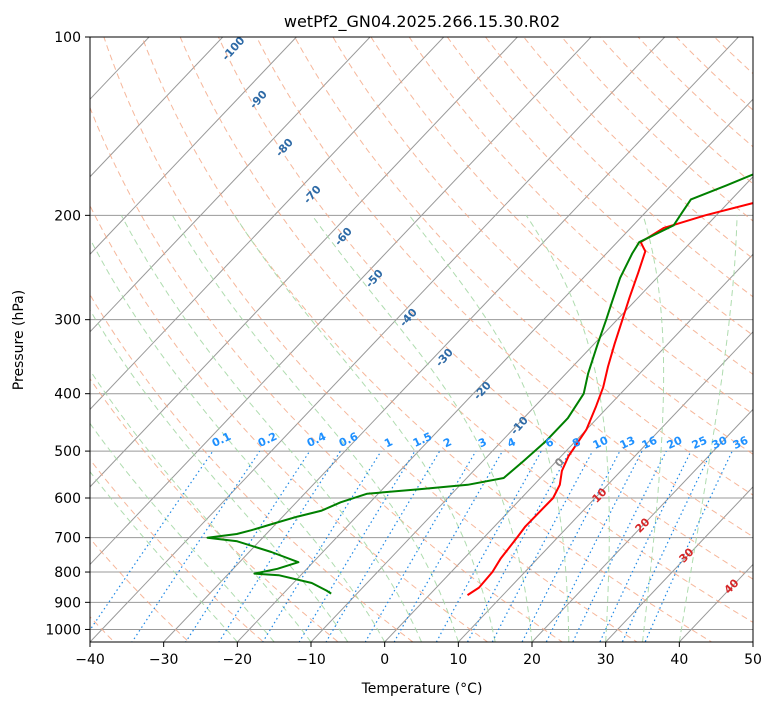 This screenshot has width=775, height=708. I want to click on mixing-ratio-label: 16, so click(650, 443).